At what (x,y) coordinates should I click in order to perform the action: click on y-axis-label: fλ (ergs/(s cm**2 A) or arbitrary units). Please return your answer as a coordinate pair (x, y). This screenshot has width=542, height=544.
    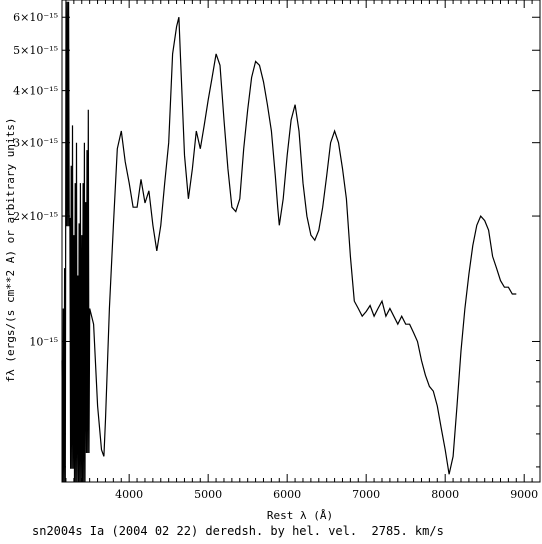
    Looking at the image, I should click on (10, 250).